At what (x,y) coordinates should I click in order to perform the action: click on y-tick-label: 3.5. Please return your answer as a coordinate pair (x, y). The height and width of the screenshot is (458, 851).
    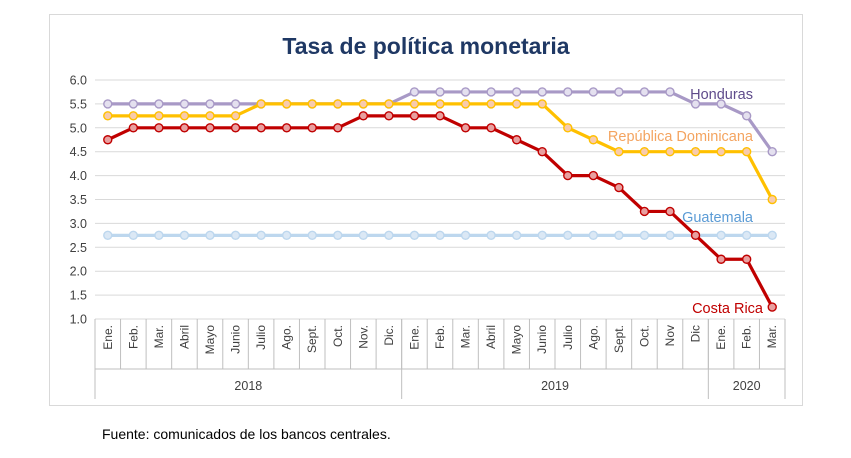
    Looking at the image, I should click on (78, 200).